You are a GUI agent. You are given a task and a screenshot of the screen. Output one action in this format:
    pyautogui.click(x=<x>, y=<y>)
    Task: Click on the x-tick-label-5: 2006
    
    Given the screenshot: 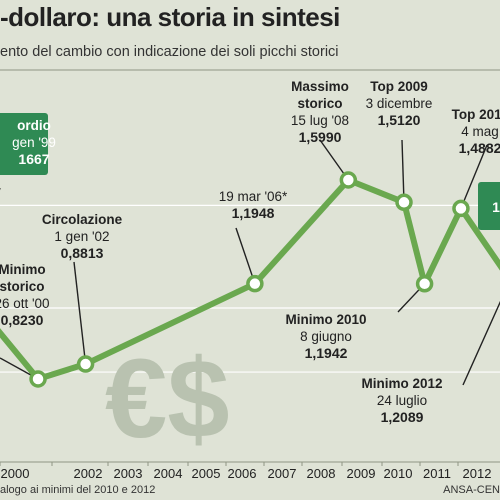 What is the action you would take?
    pyautogui.click(x=242, y=473)
    